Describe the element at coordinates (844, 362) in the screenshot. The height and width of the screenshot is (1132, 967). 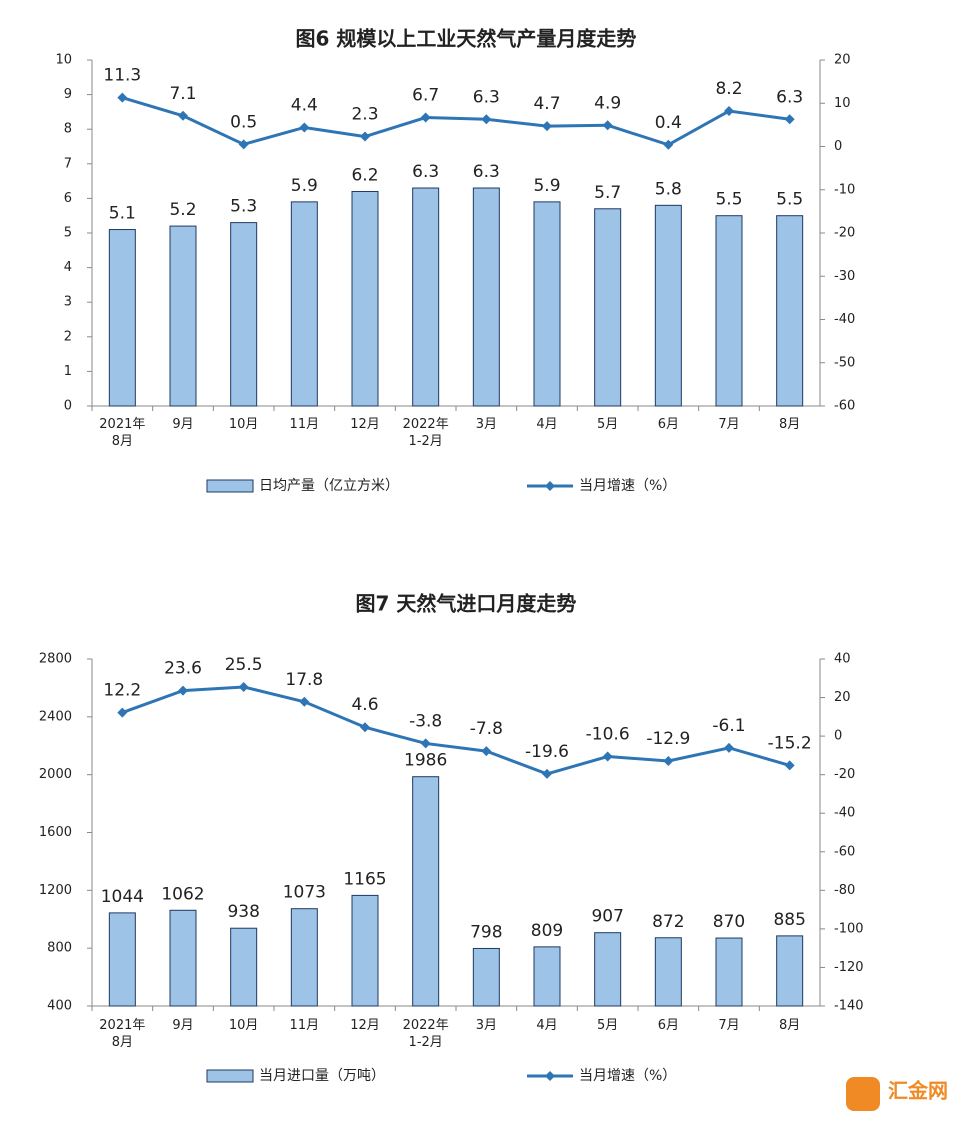
I see `y2-tick-label: -50` at that location.